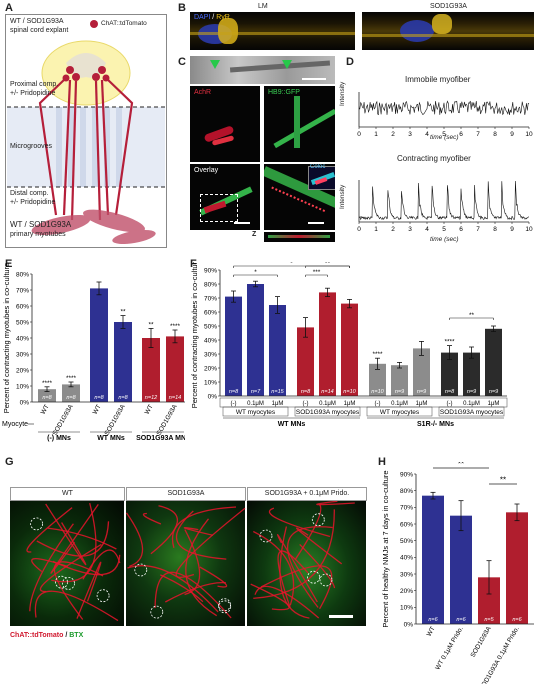  I want to click on significance-label: **, so click(151, 324).